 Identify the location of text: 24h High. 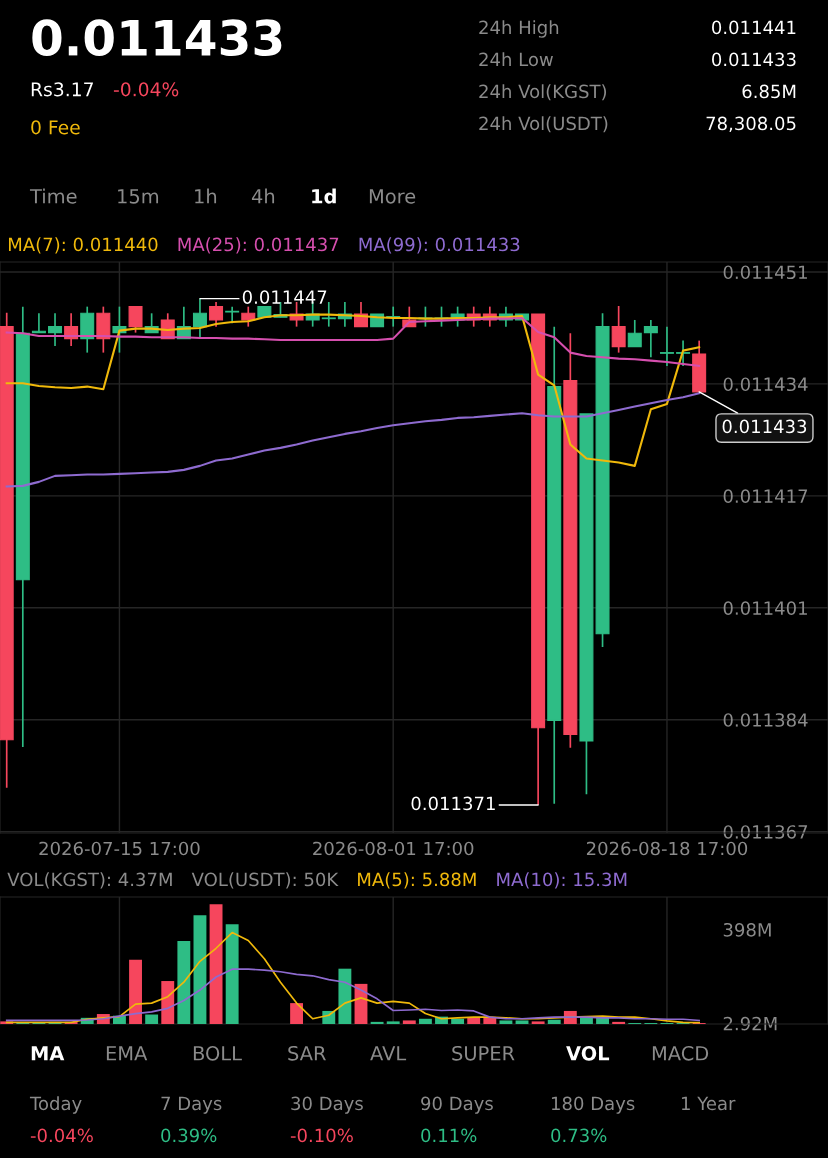
(519, 29).